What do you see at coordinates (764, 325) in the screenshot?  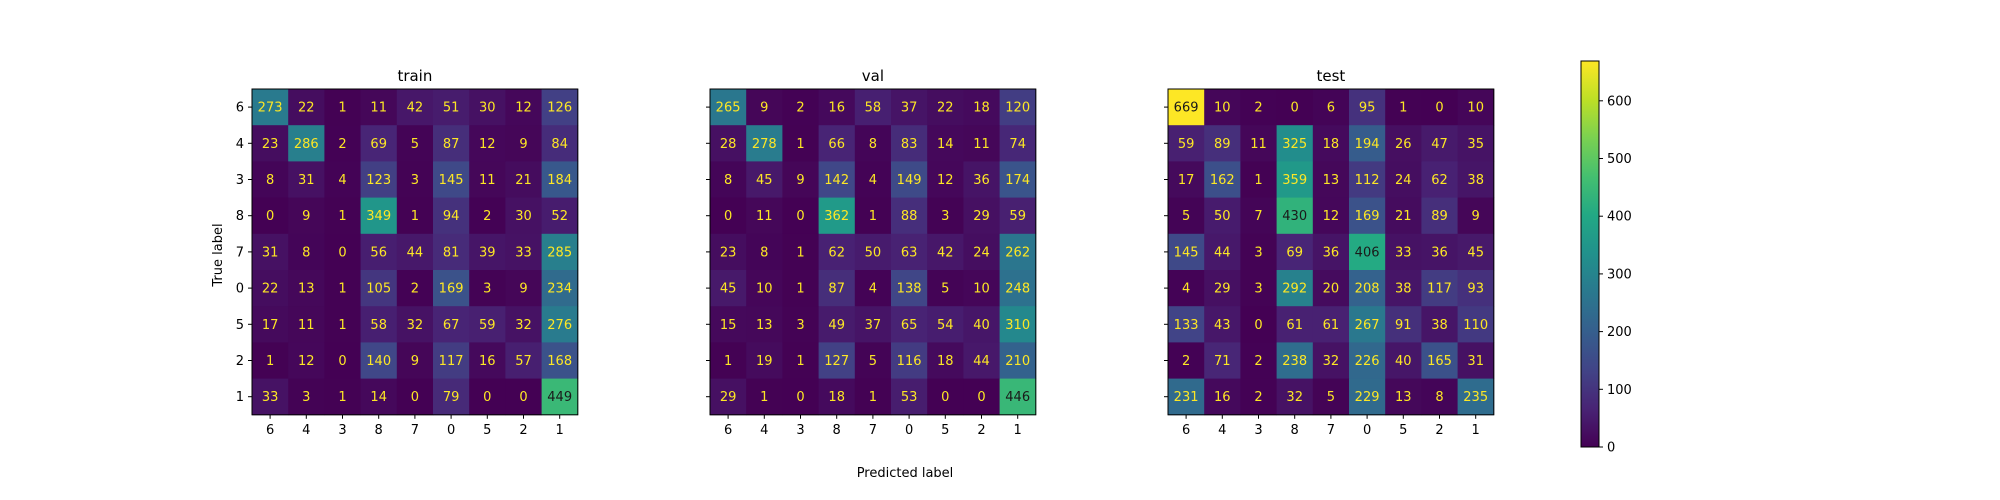 I see `cell-value-label: 13` at bounding box center [764, 325].